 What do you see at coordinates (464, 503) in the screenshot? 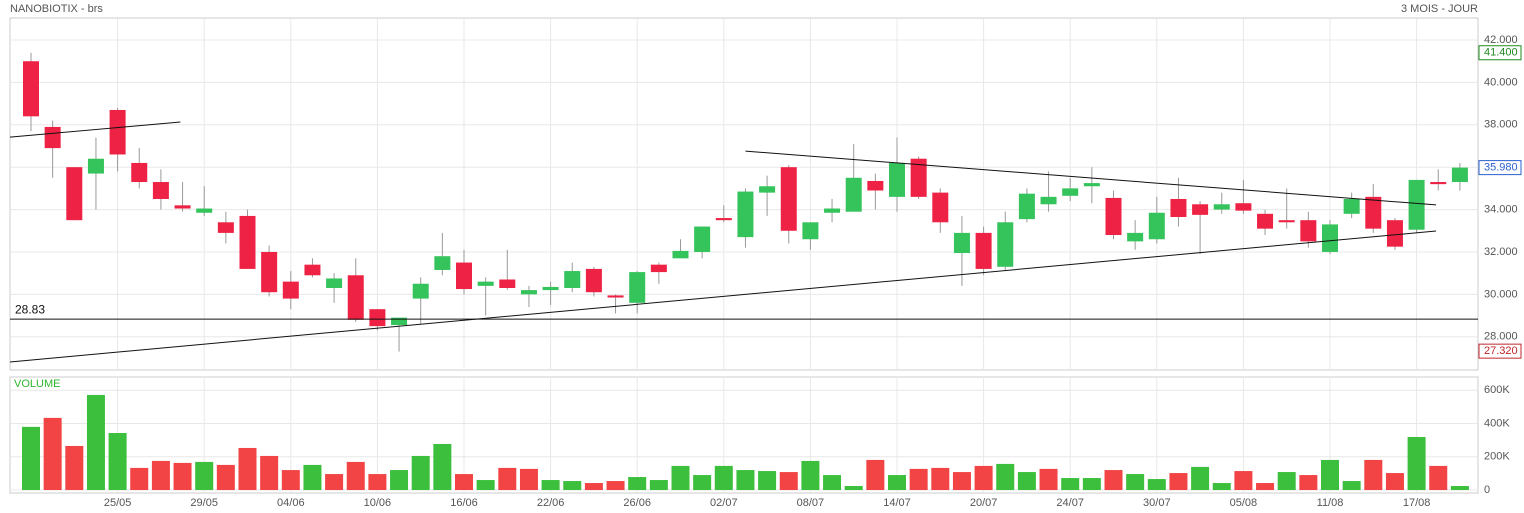
I see `x-tick-label: 16/06` at bounding box center [464, 503].